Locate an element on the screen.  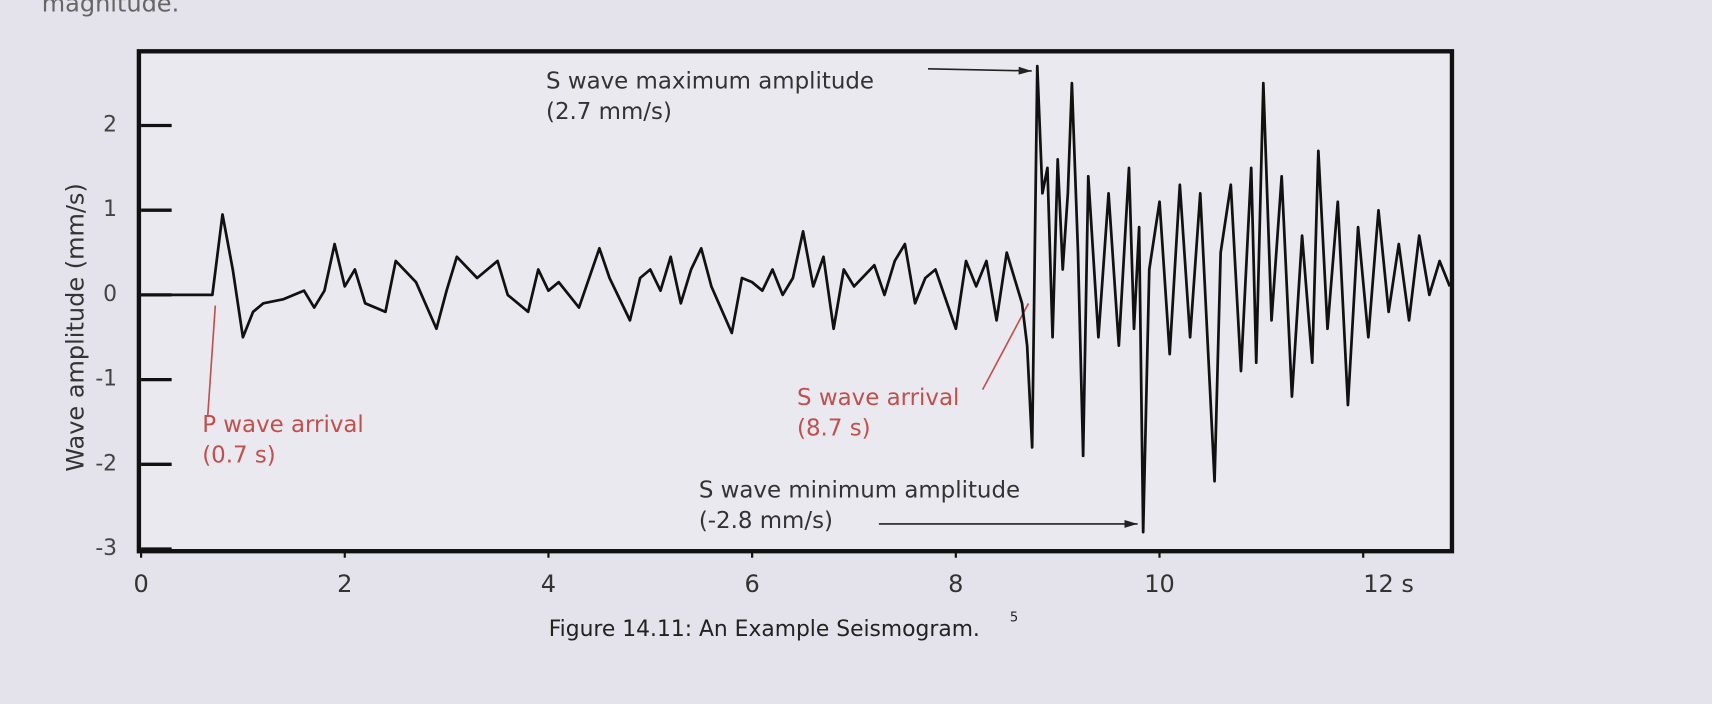
caption: Figure 14.11: An Example Seismogram. is located at coordinates (764, 629).